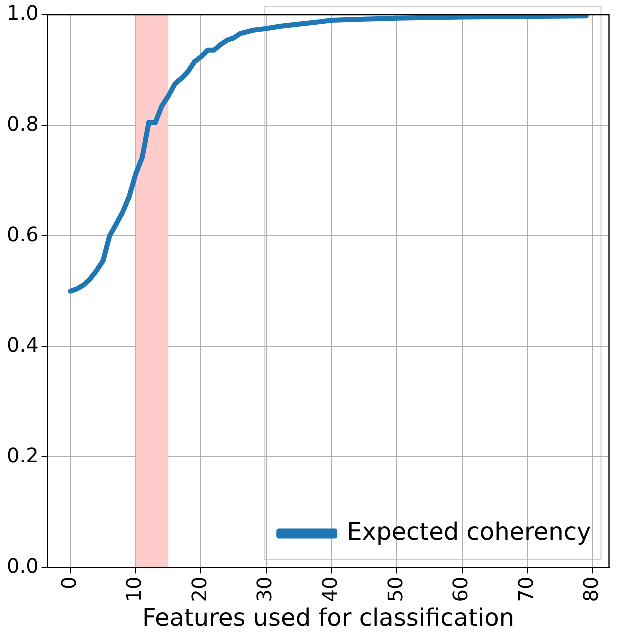 This screenshot has height=638, width=620. What do you see at coordinates (591, 589) in the screenshot?
I see `x-tick-label: 80` at bounding box center [591, 589].